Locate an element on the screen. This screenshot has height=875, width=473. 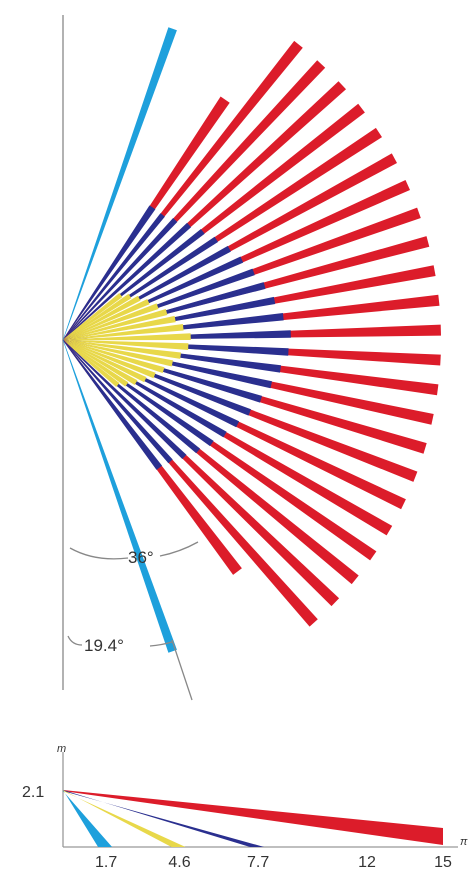
fan-ray-17-yellow is located at coordinates (113, 356).